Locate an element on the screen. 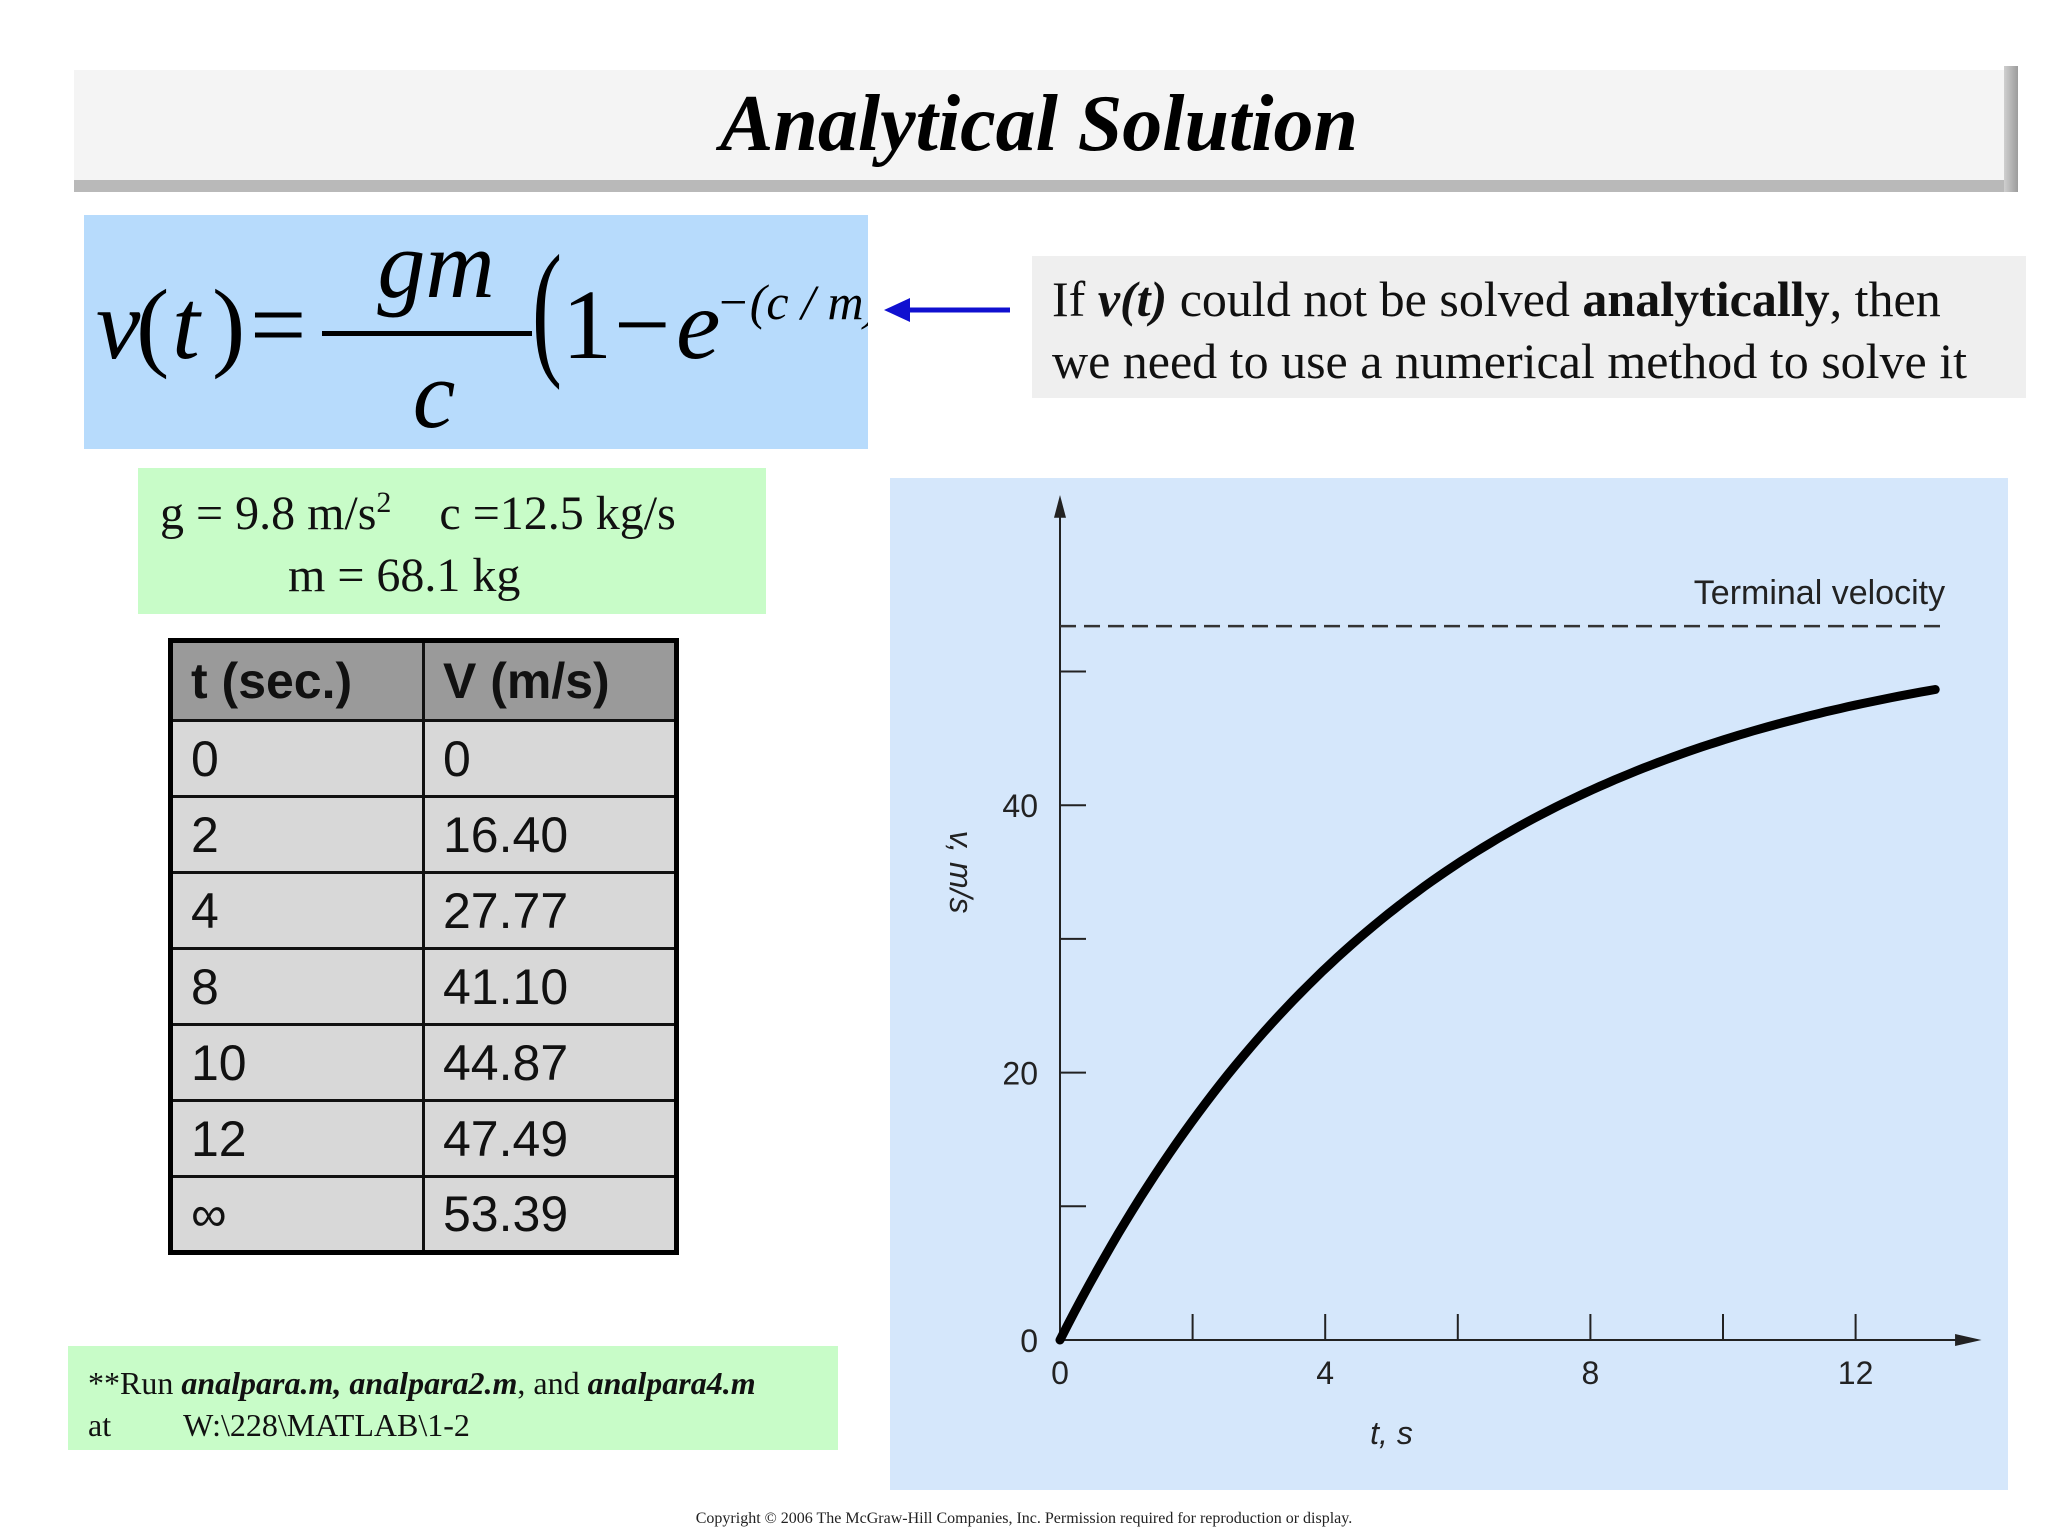 This screenshot has width=2048, height=1536. constants-box: g = 9.8 m/s2 c =12.5 kg/s m = 68.1 kg is located at coordinates (452, 541).